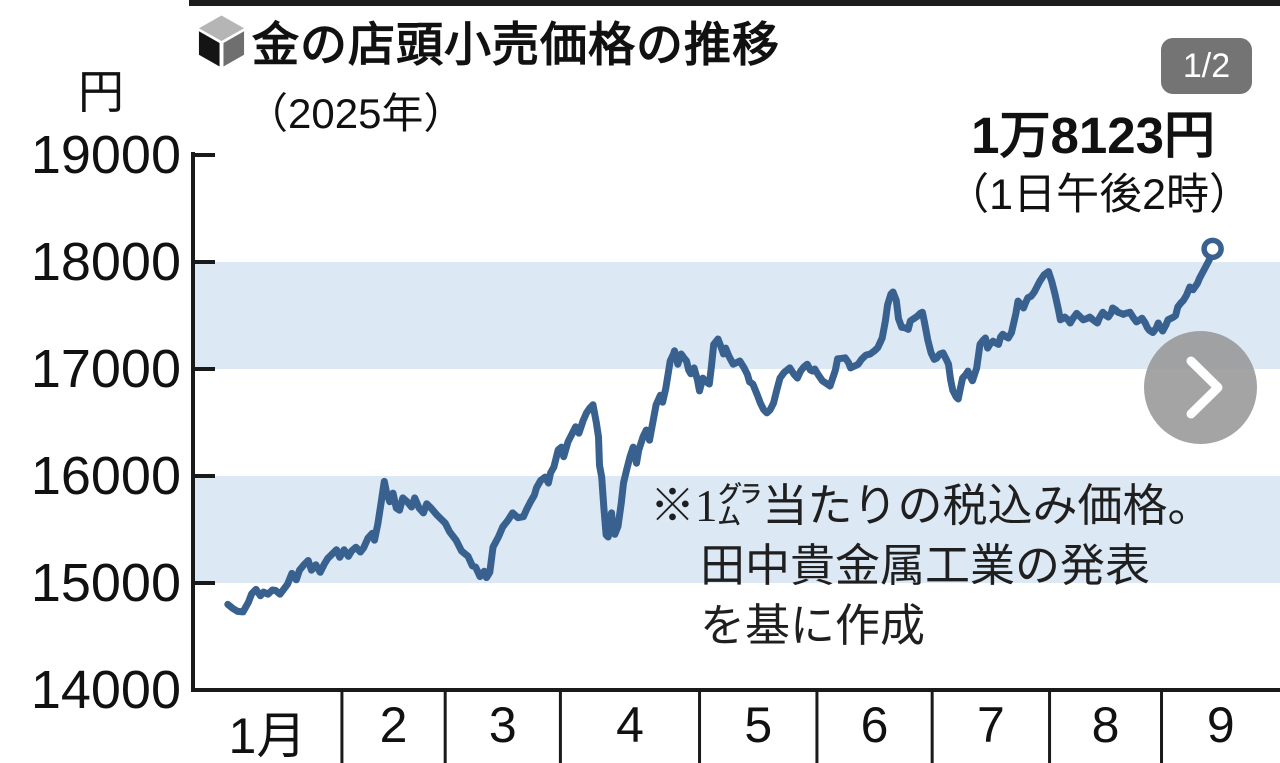 The height and width of the screenshot is (763, 1280). I want to click on y-axis-tick-label: 17000, so click(105, 369).